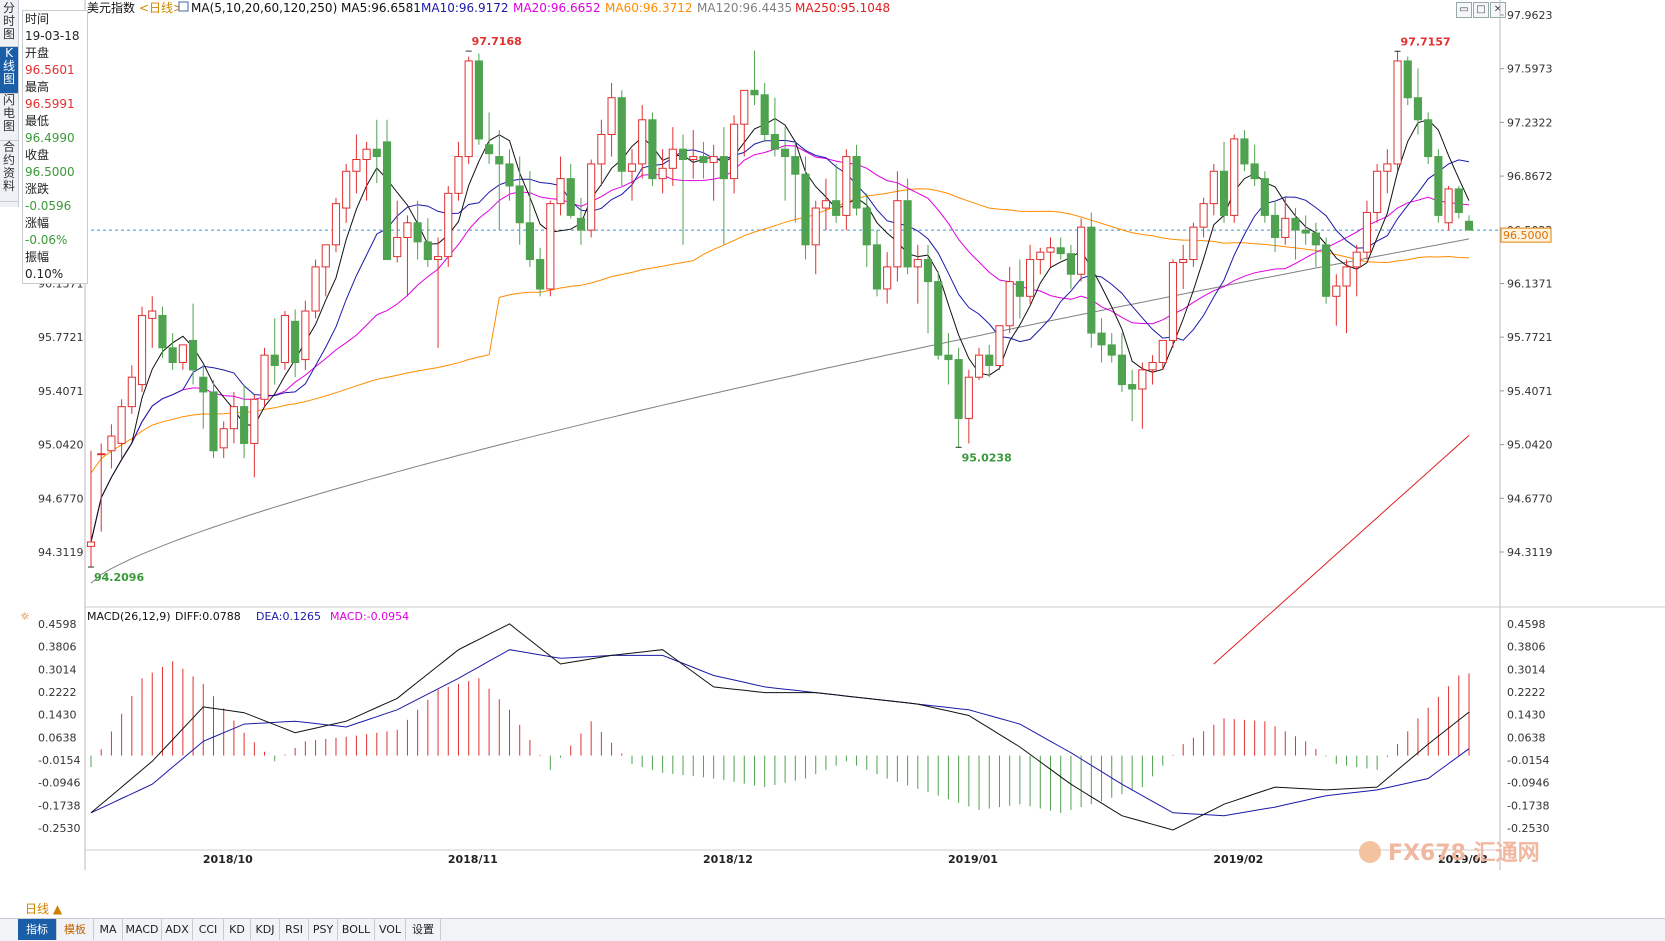  What do you see at coordinates (119, 577) in the screenshot?
I see `annotation-label: 94.2096` at bounding box center [119, 577].